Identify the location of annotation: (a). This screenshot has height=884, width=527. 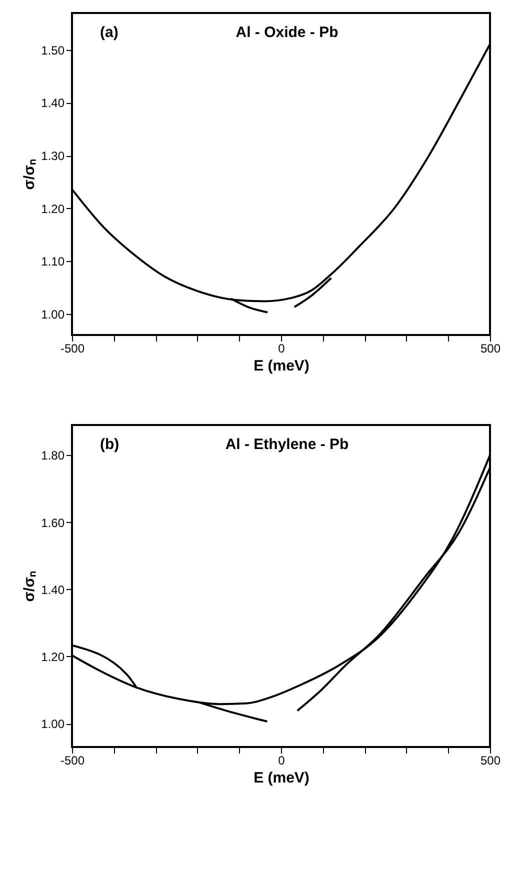
(109, 32).